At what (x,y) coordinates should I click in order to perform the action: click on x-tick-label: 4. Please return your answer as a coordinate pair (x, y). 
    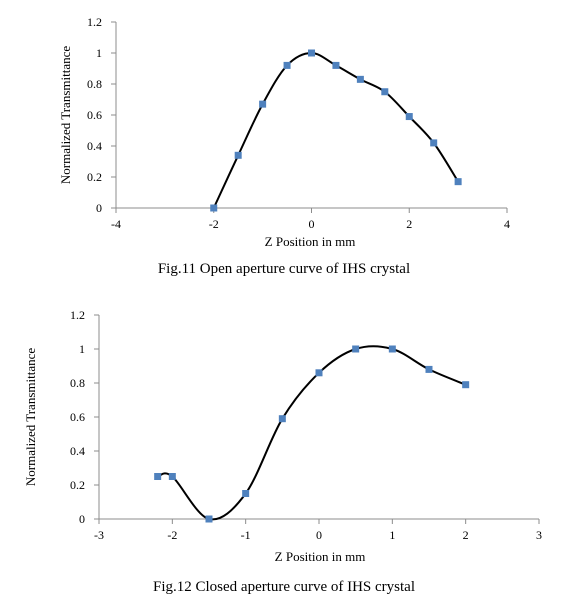
    Looking at the image, I should click on (507, 224).